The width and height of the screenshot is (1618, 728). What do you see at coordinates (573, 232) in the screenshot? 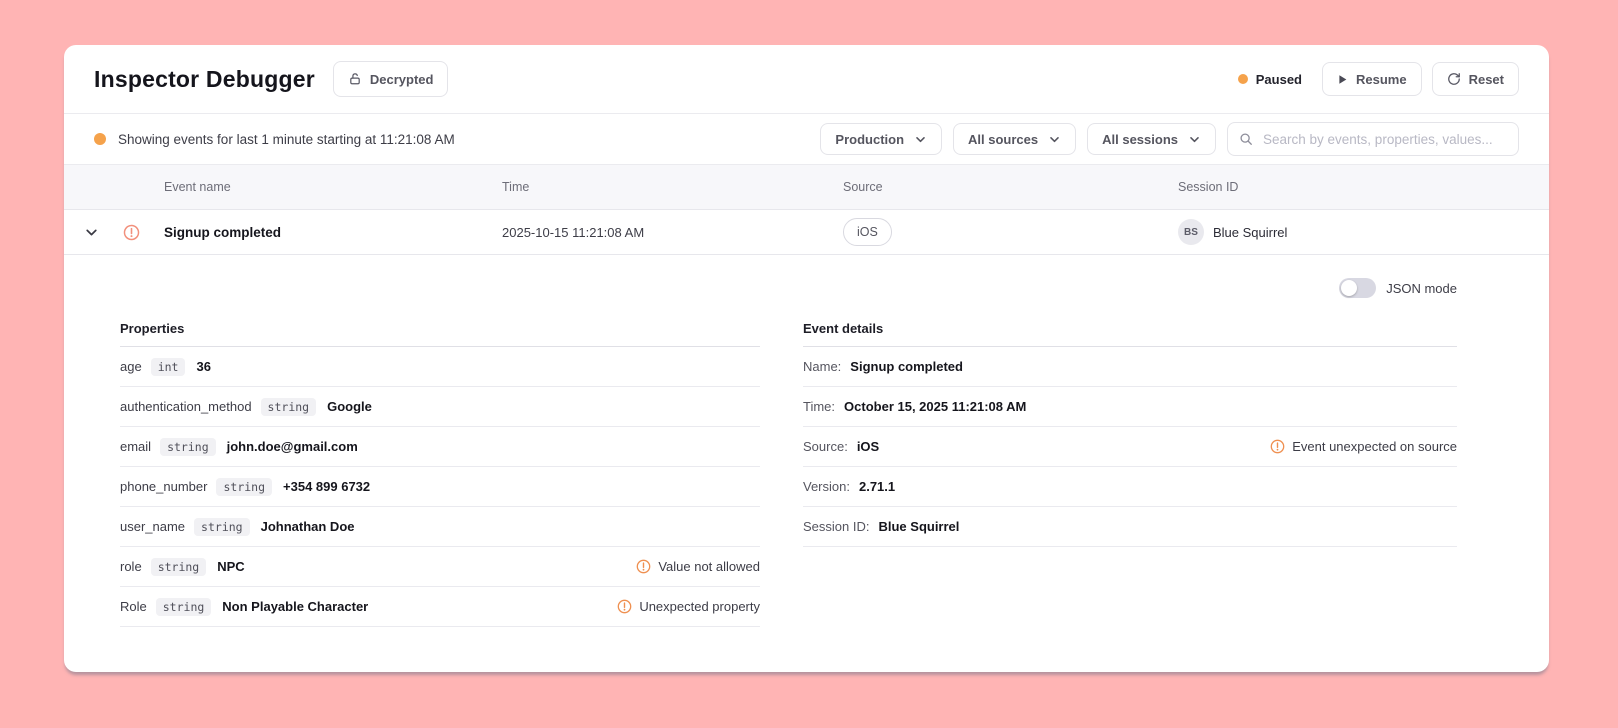
I see `event-time-cell: 2025-10-15 11:21:08 AM` at bounding box center [573, 232].